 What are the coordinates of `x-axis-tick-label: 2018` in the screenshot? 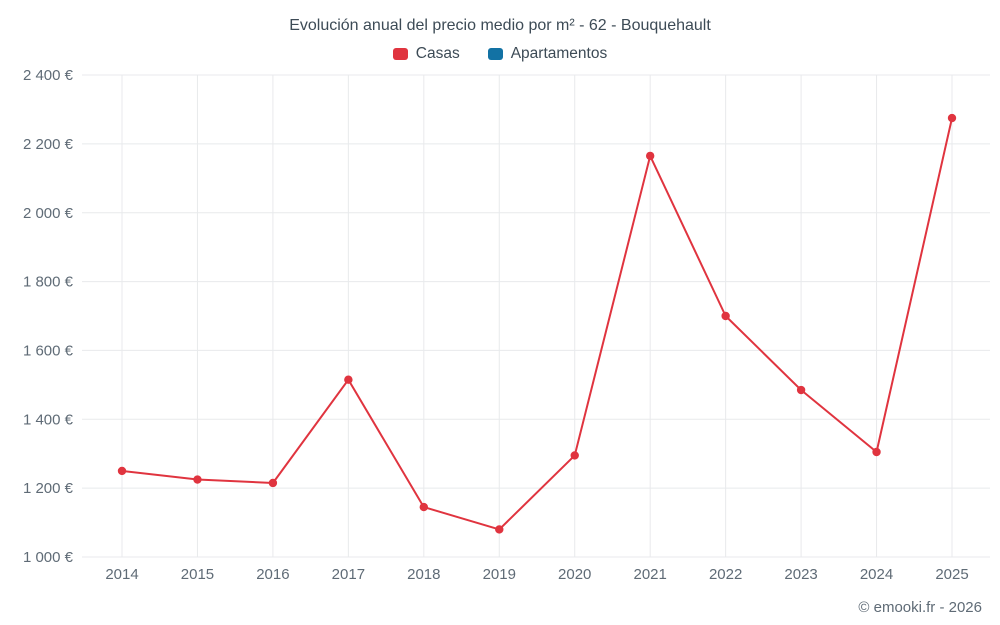 It's located at (423, 574).